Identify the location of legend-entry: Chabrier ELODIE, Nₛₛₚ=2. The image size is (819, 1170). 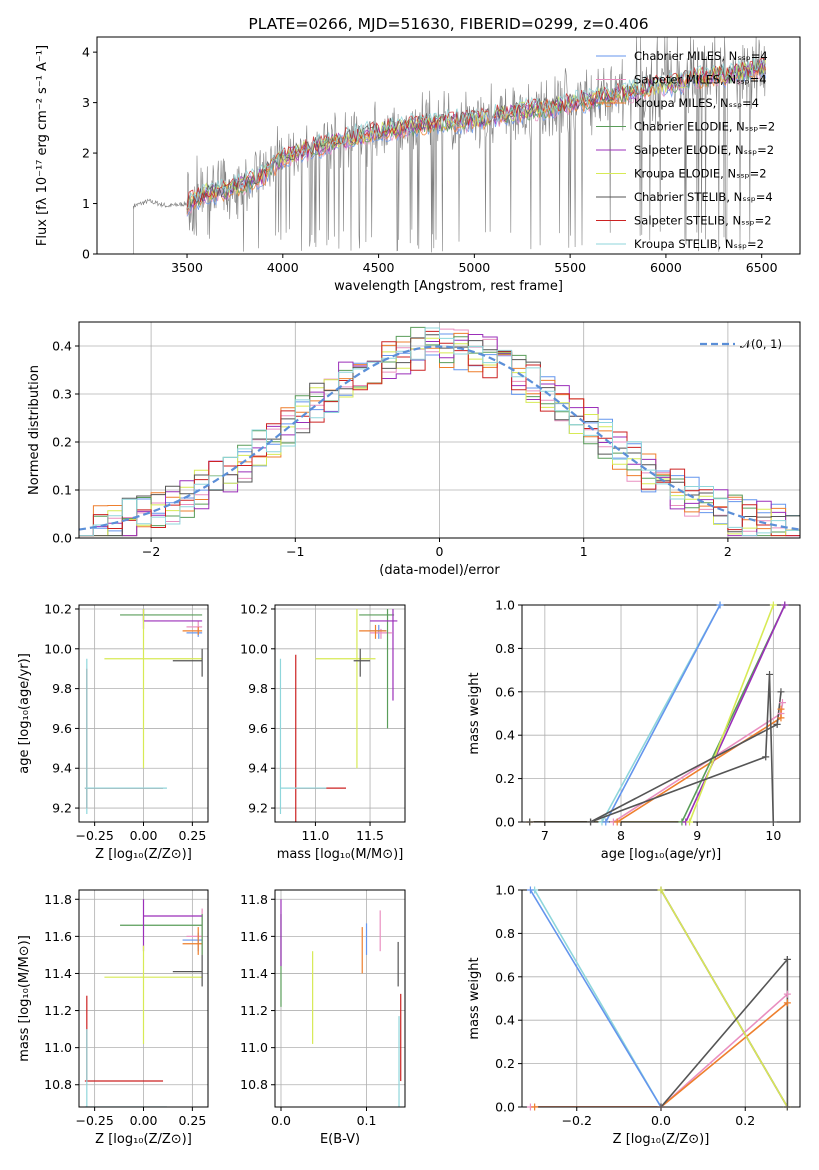
(704, 127).